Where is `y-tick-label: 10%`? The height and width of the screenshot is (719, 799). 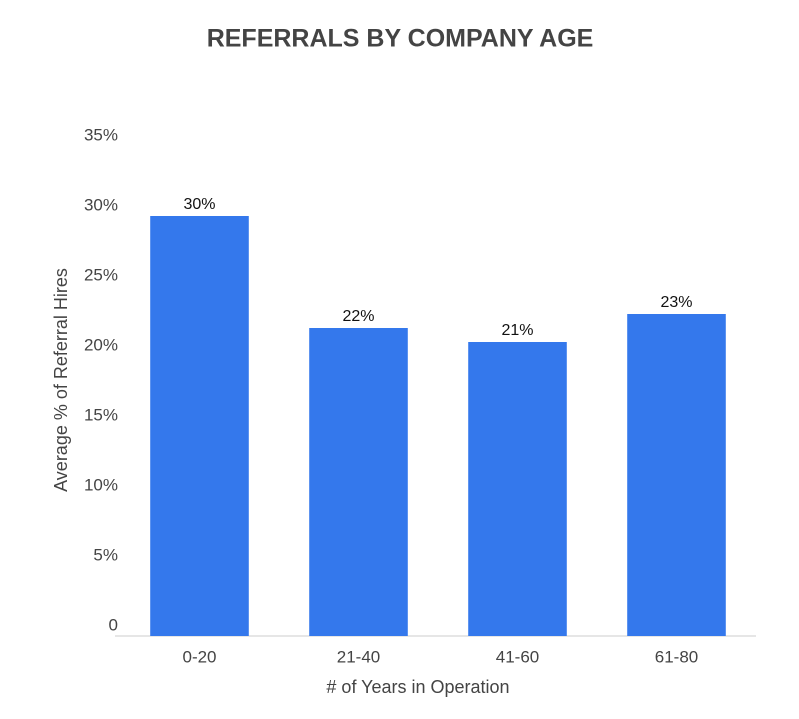
y-tick-label: 10% is located at coordinates (101, 484).